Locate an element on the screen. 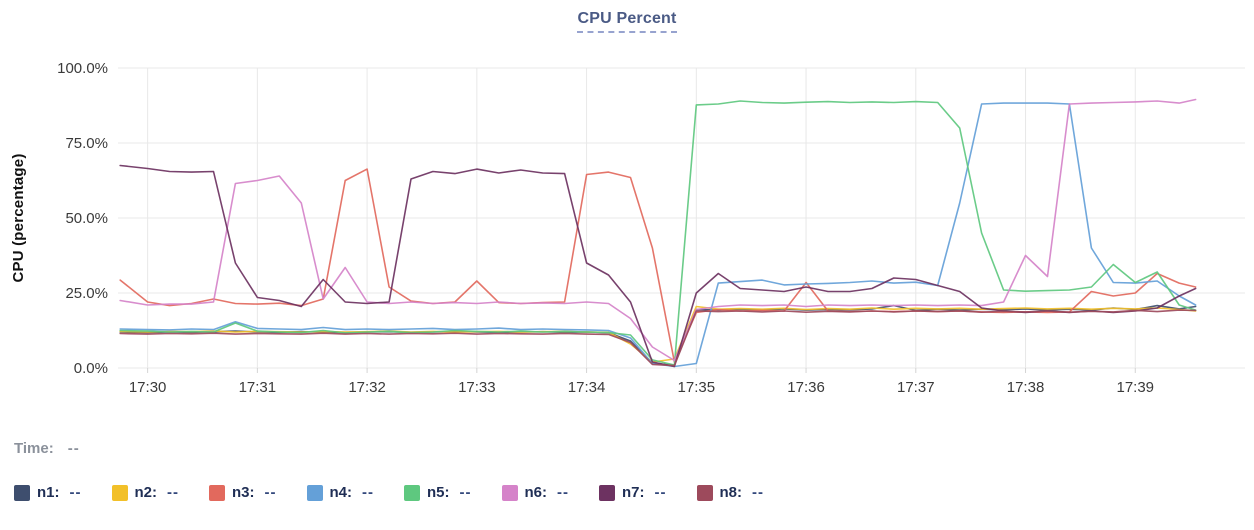  n5-color-swatch is located at coordinates (412, 492).